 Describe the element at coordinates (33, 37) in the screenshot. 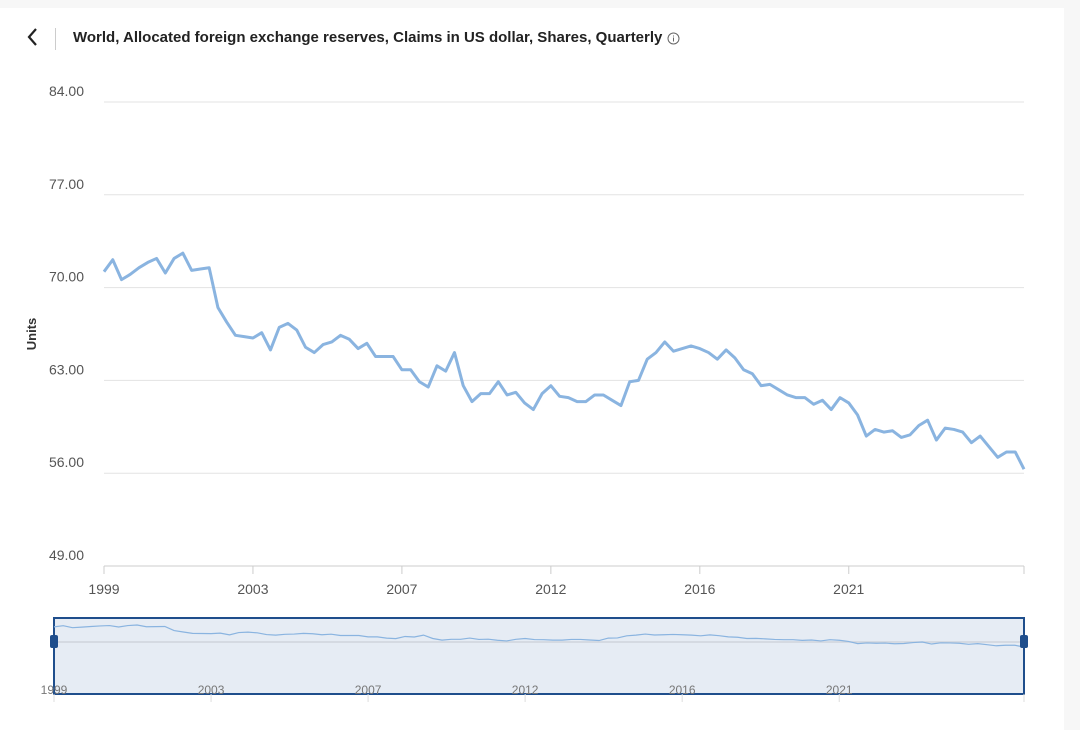

I see `chevron-left-icon` at that location.